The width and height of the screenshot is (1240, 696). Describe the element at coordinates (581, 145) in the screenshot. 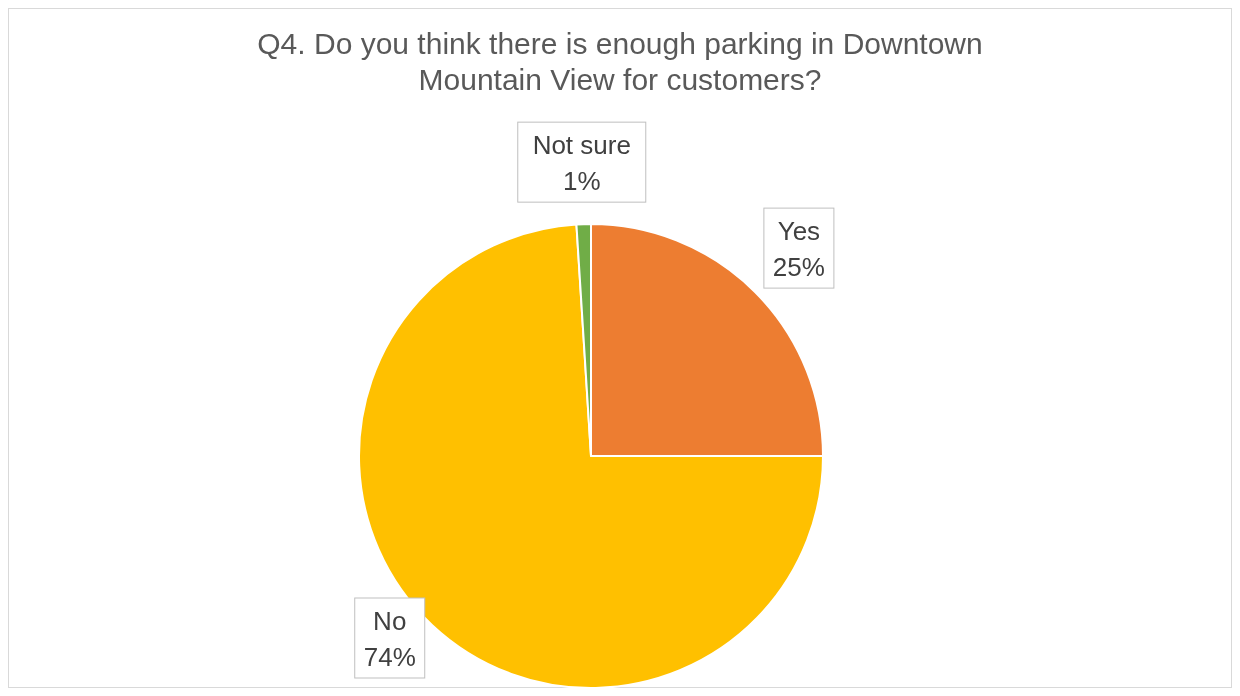

I see `slice-label: Not sure` at that location.